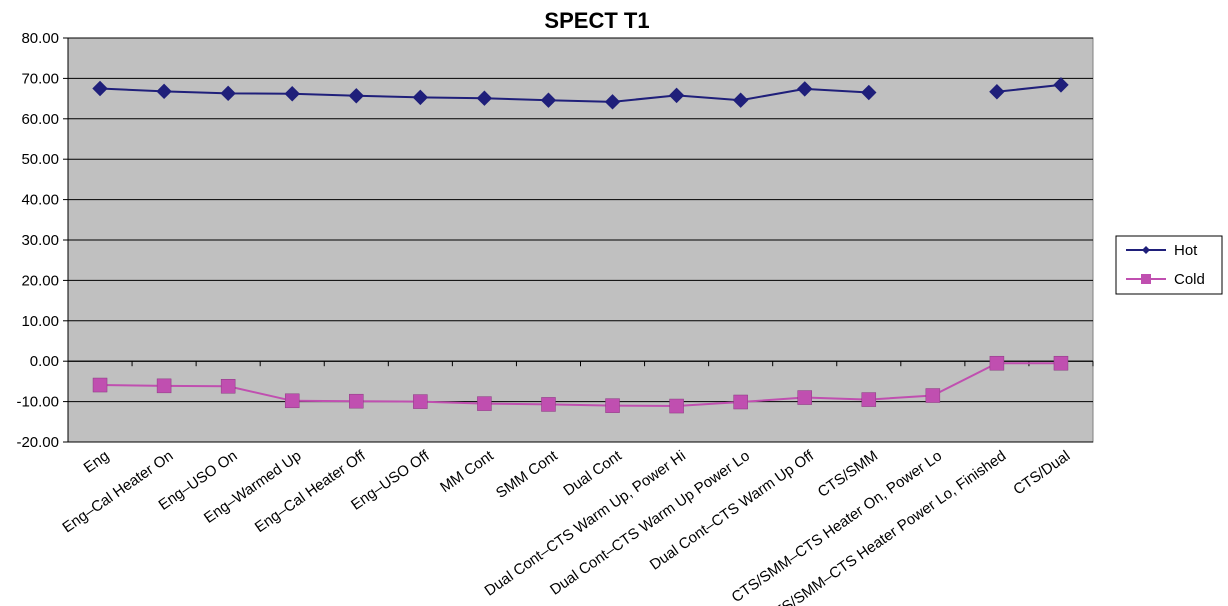 Image resolution: width=1228 pixels, height=606 pixels. Describe the element at coordinates (40, 119) in the screenshot. I see `y-tick-label: 60.00` at that location.